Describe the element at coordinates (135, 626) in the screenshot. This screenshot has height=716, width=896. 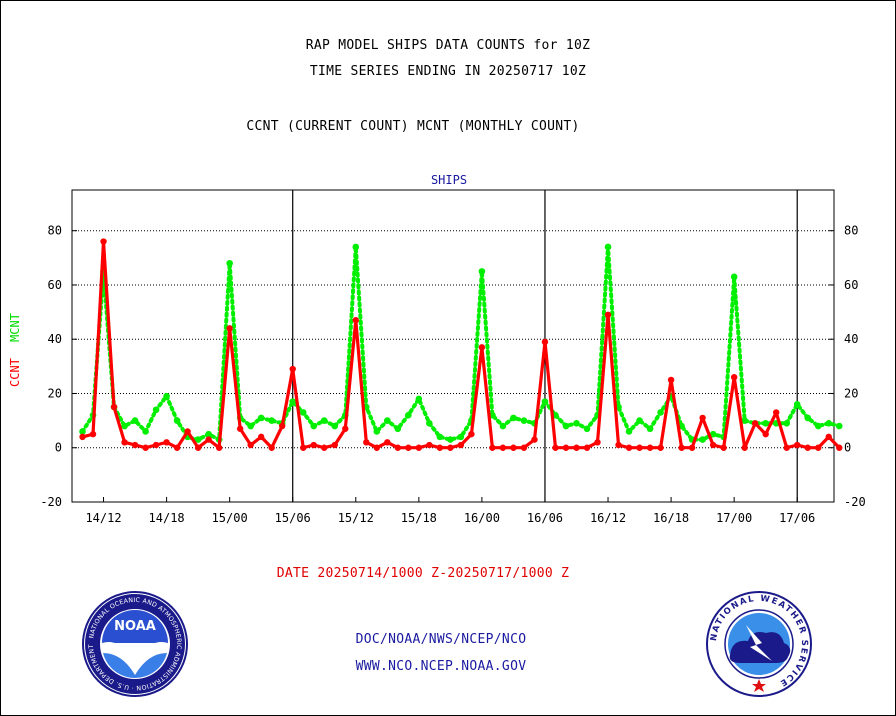
I see `noaa-logo-text: NOAA` at that location.